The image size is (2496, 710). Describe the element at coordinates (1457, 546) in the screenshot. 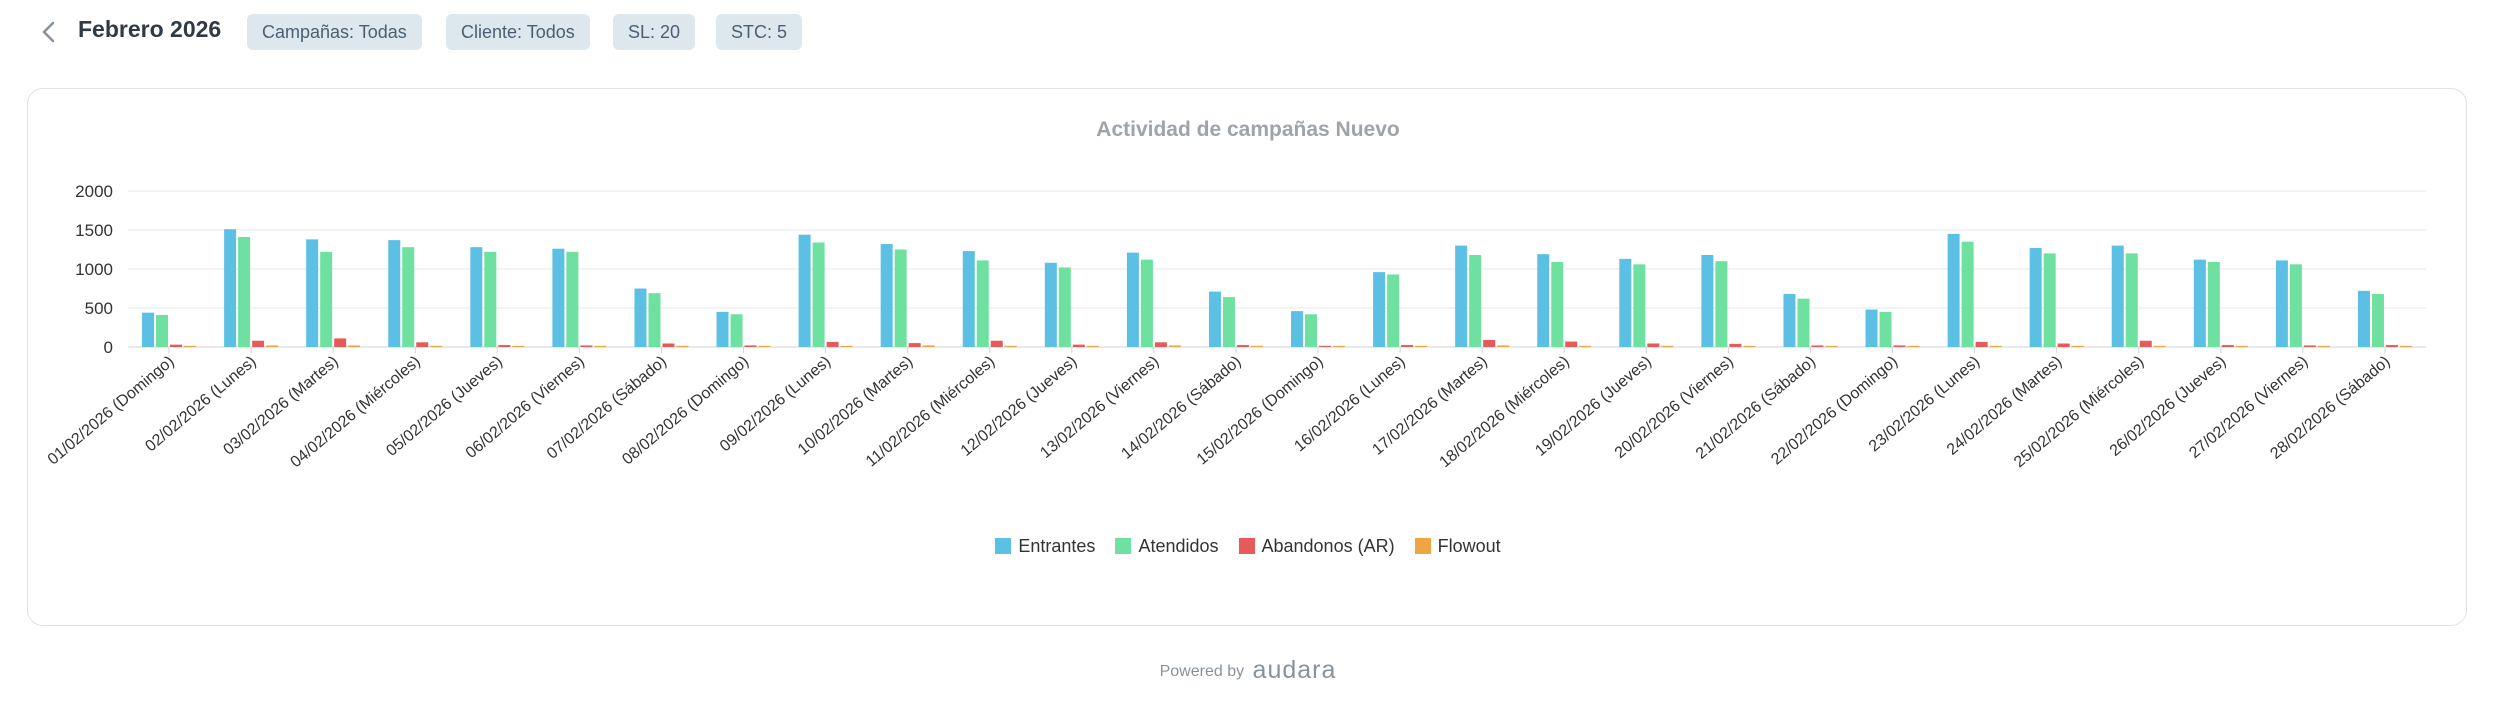

I see `legend-item-flowout: Flowout` at that location.